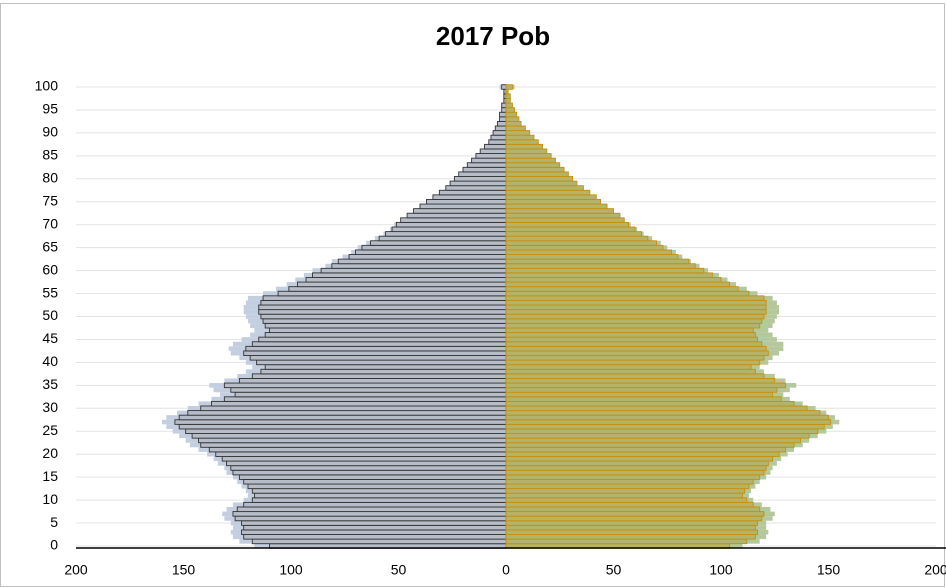 The width and height of the screenshot is (946, 588). I want to click on y-tick-label: 100, so click(47, 86).